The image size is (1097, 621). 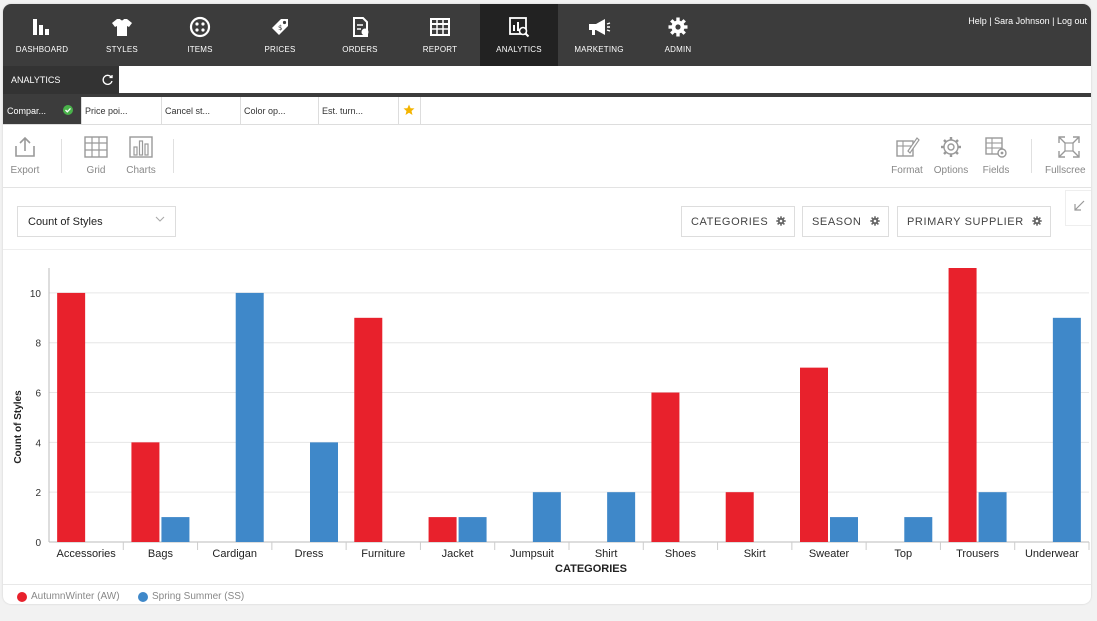 What do you see at coordinates (1065, 170) in the screenshot?
I see `fullscreen-label: Fullscree` at bounding box center [1065, 170].